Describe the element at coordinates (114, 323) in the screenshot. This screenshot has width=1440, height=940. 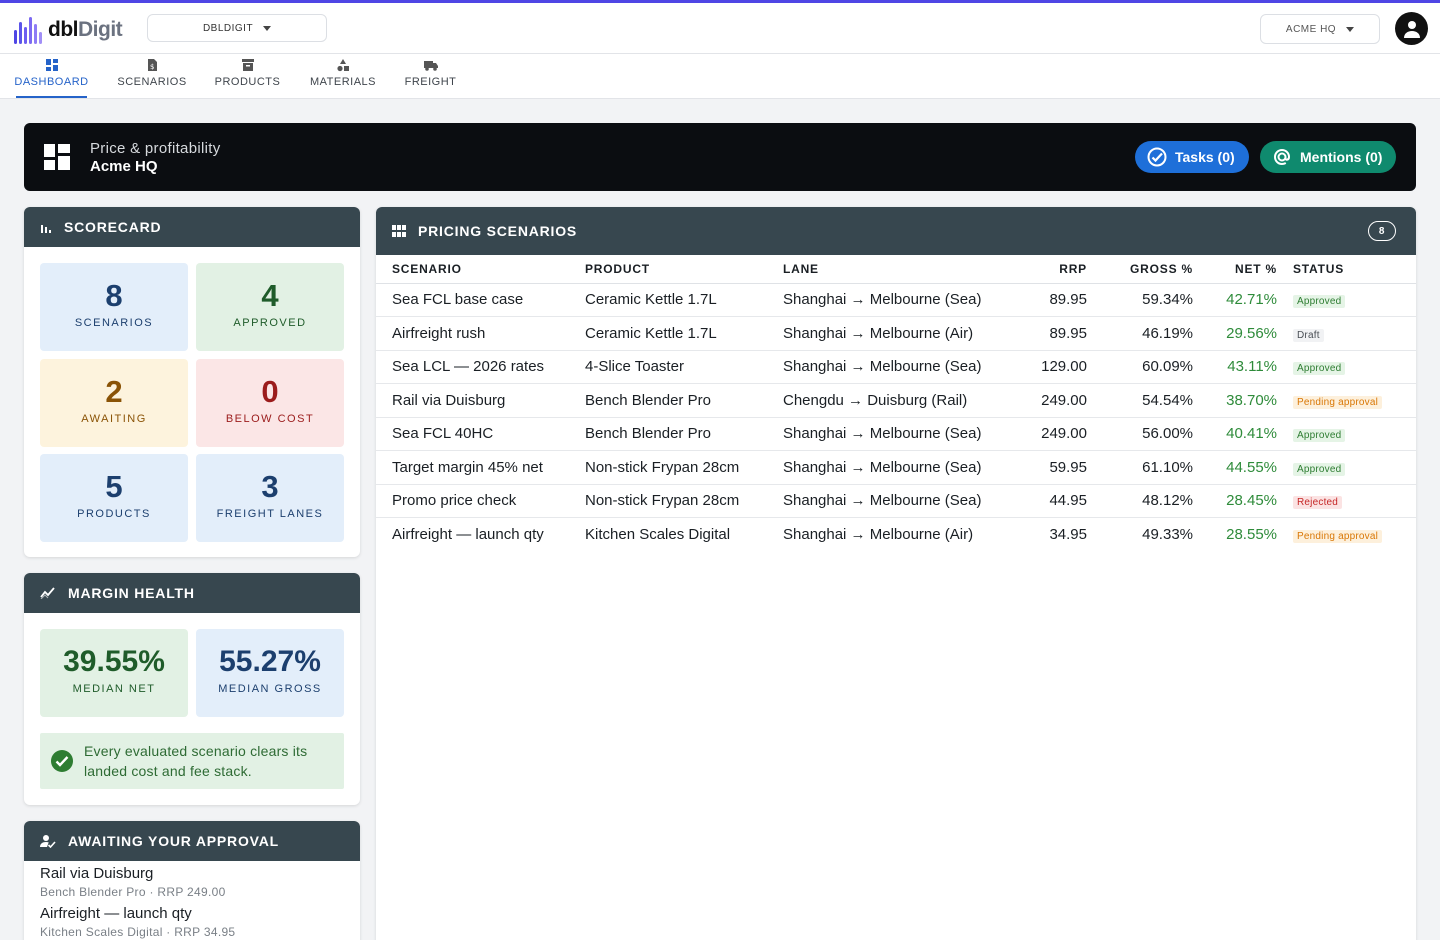
I see `tile-label: SCENARIOS` at that location.